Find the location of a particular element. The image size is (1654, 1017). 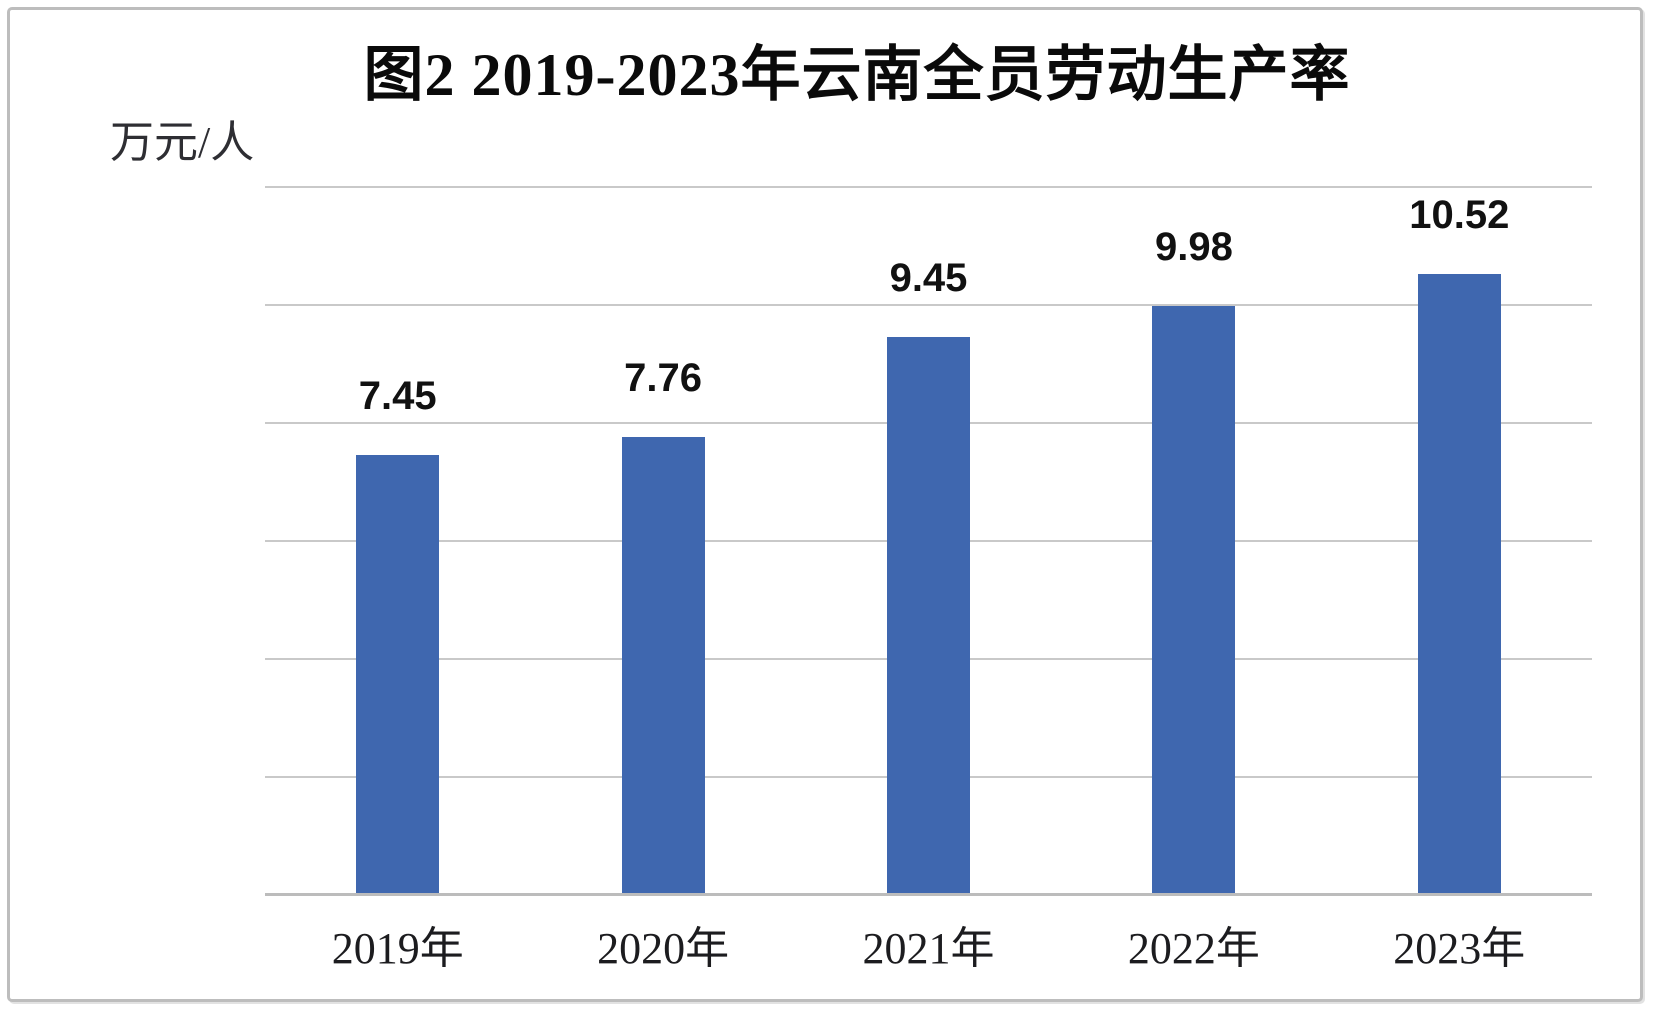

x-axis-labels: 2019年 2020年 2021年 2022年 2023年 is located at coordinates (928, 942).